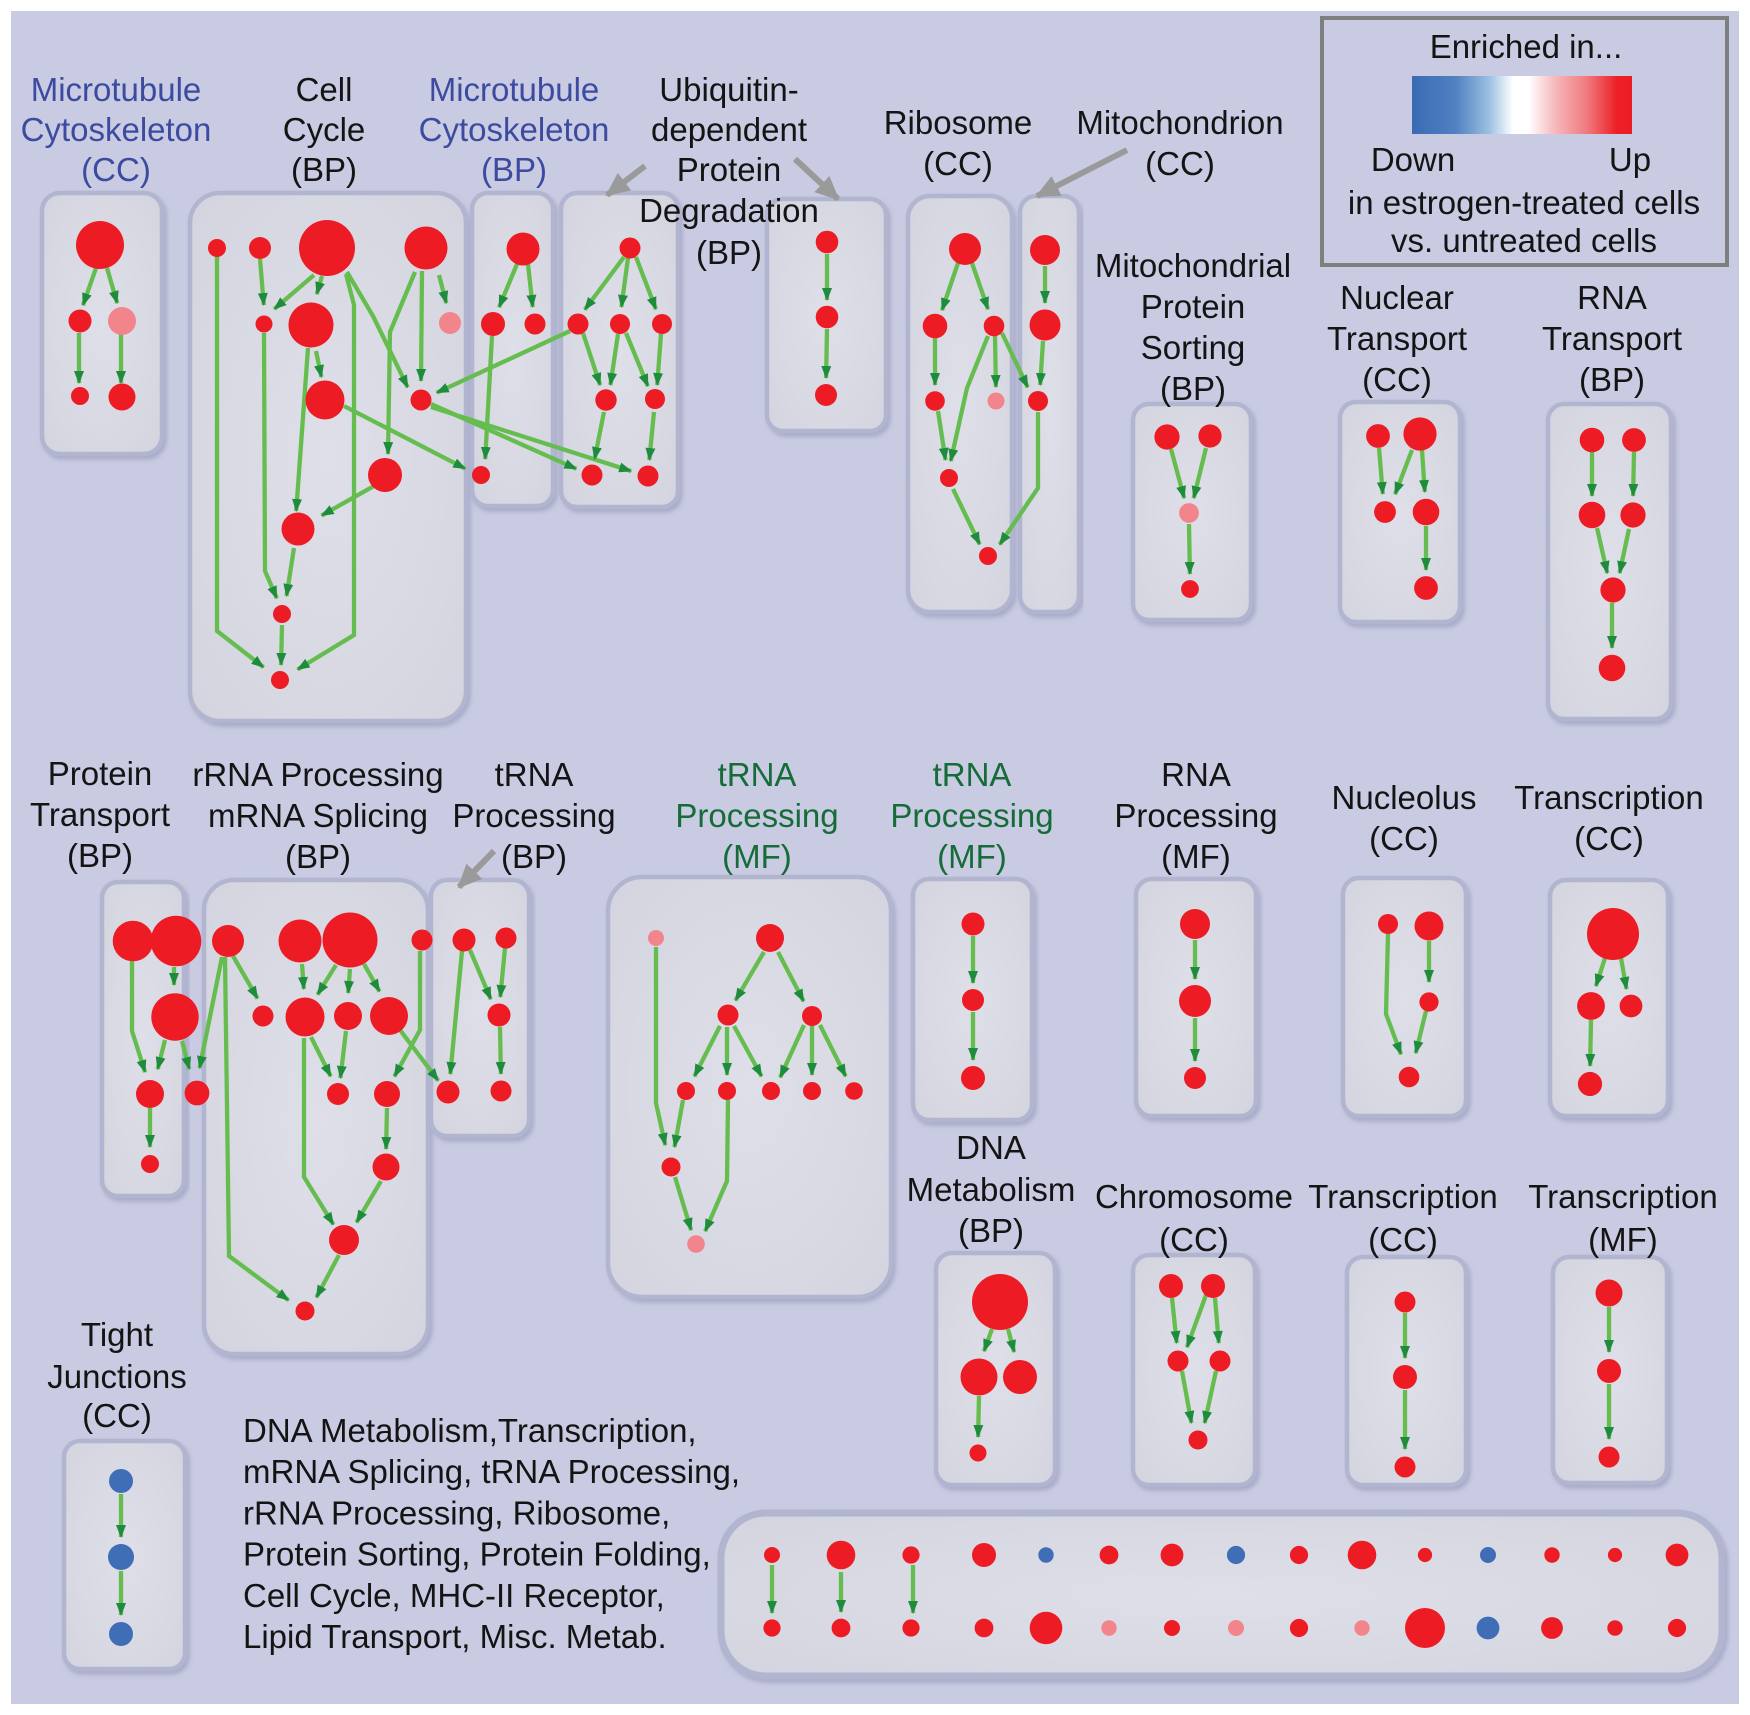  What do you see at coordinates (1404, 797) in the screenshot?
I see `svg-text: Nucleolus` at bounding box center [1404, 797].